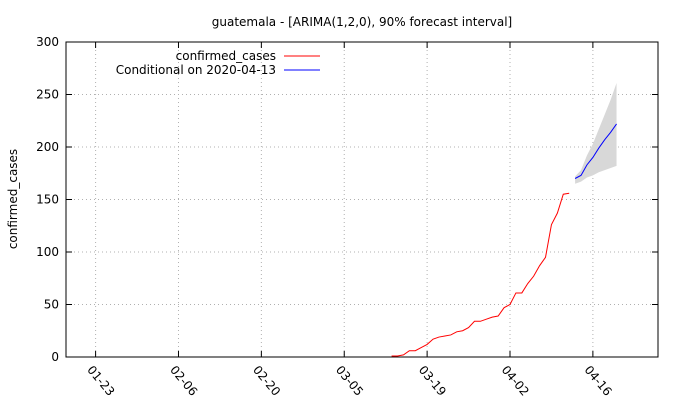  What do you see at coordinates (47, 200) in the screenshot?
I see `y-tick-label: 150` at bounding box center [47, 200].